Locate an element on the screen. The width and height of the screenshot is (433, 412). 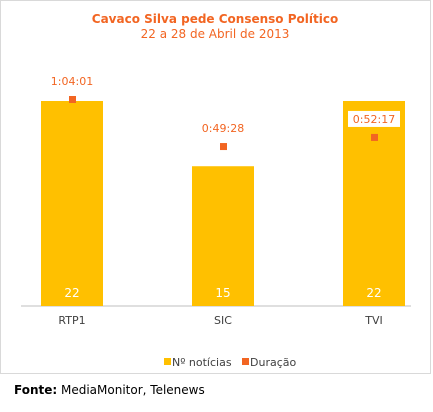
bar-noticias-rtp1 is located at coordinates (72, 203).